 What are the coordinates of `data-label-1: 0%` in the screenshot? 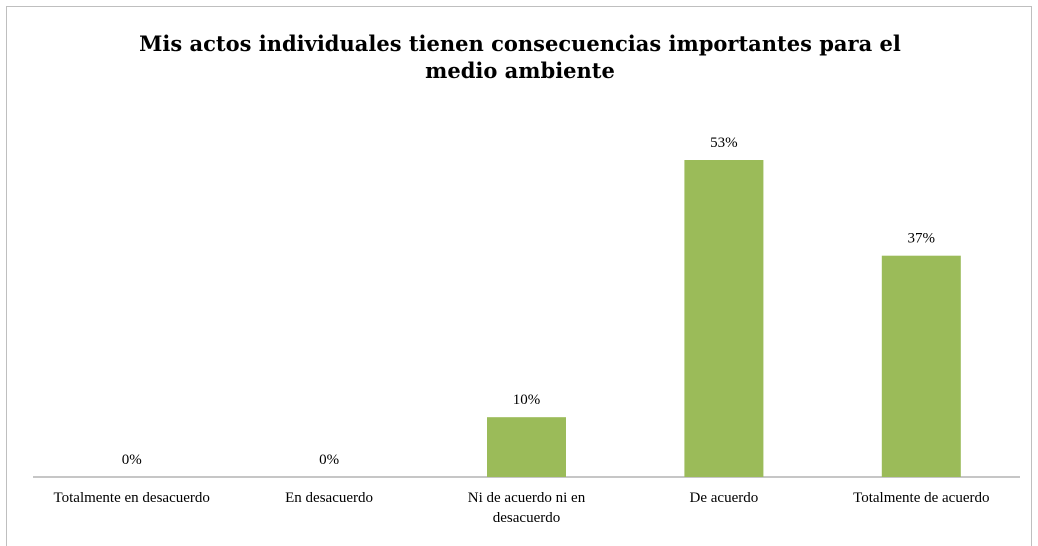 It's located at (132, 460).